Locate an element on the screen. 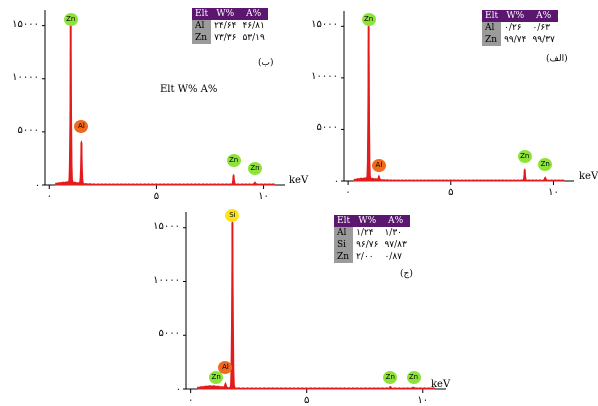 The width and height of the screenshot is (598, 406). table-cell: ۲/۰۰ is located at coordinates (367, 257).